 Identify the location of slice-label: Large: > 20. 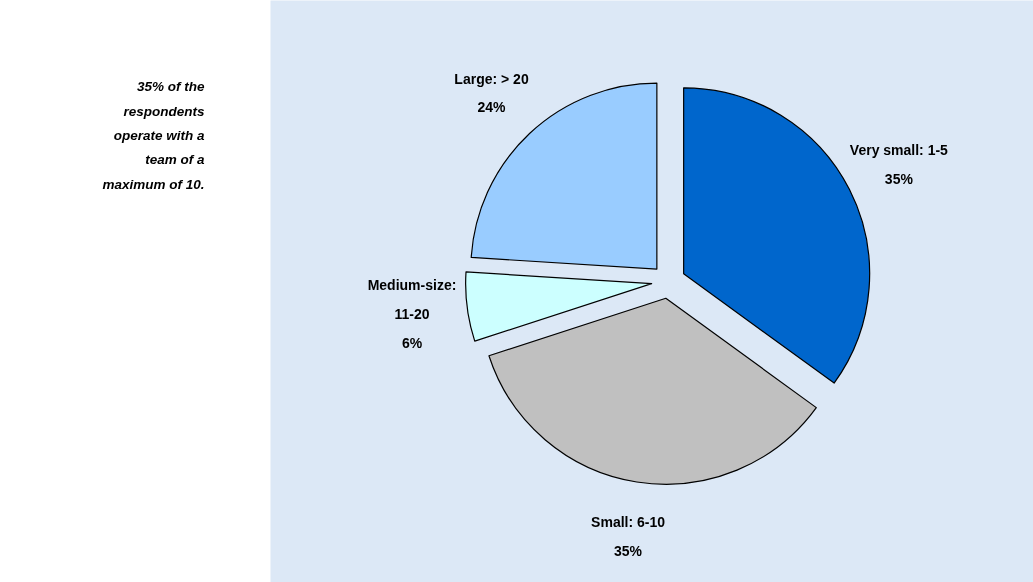
(491, 78).